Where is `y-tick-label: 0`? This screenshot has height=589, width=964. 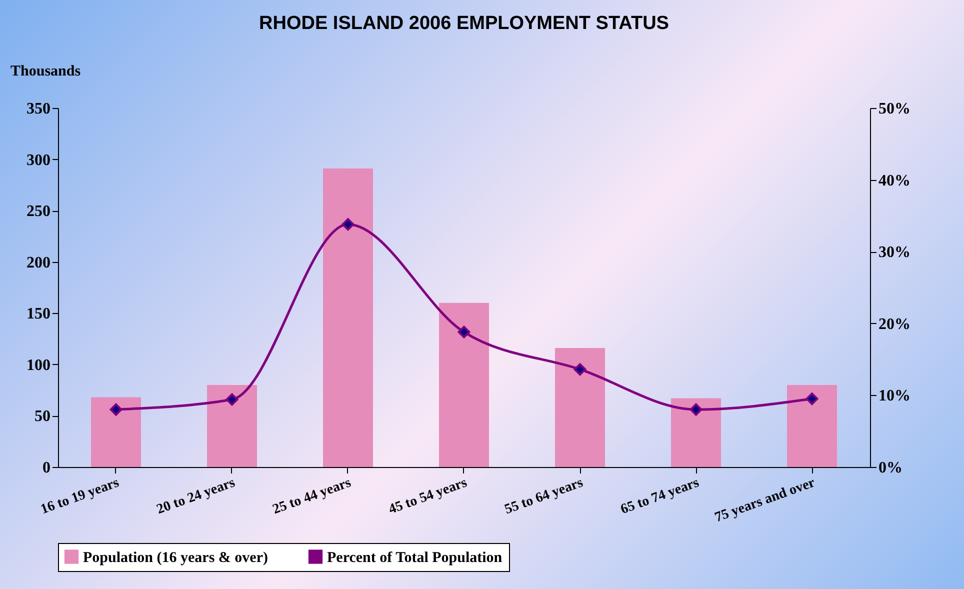
y-tick-label: 0 is located at coordinates (46, 468).